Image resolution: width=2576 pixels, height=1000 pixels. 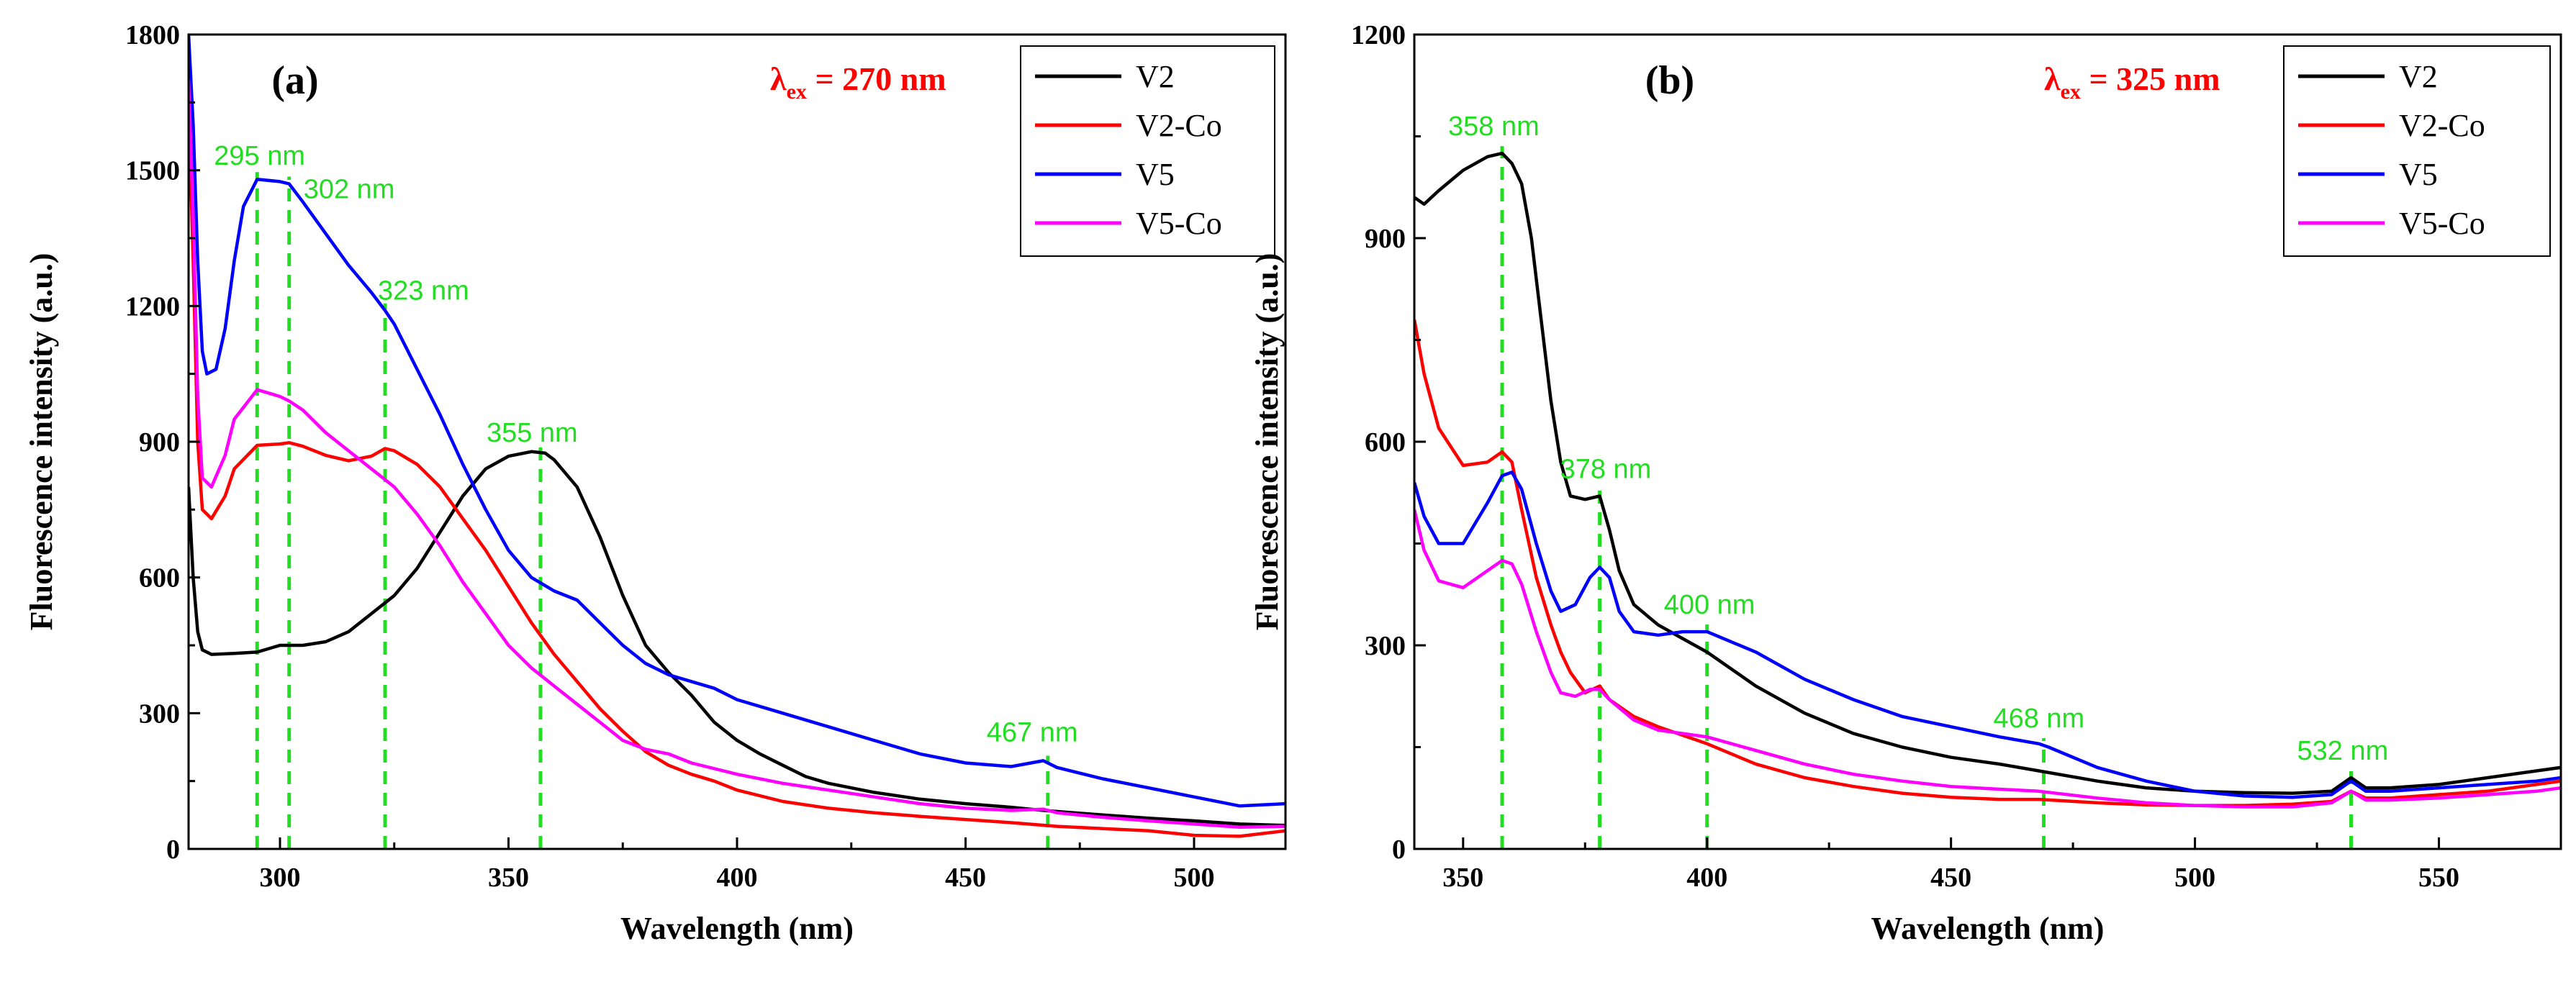 I want to click on series-line-v5, so click(x=1988, y=635).